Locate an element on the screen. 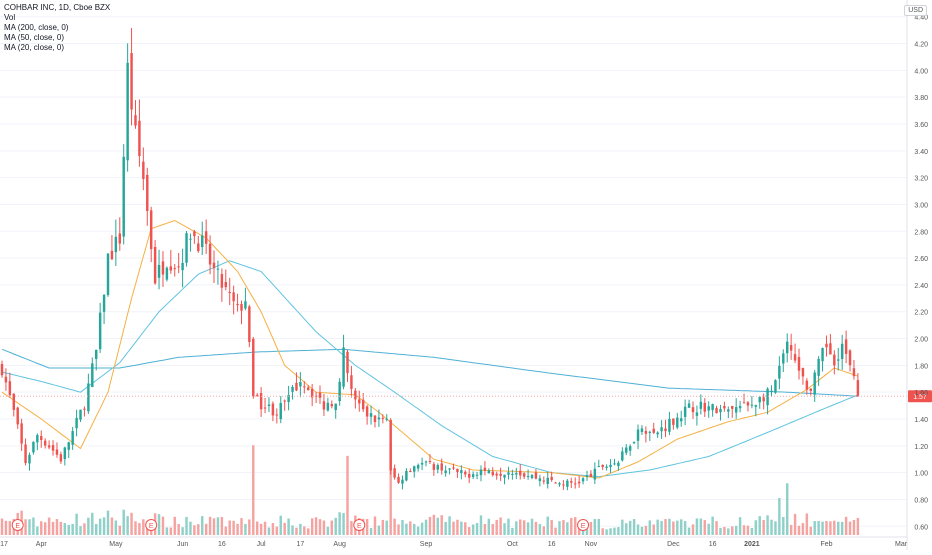 The height and width of the screenshot is (555, 932). chart-title: COHBAR INC, 1D, Cboe BZX is located at coordinates (57, 7).